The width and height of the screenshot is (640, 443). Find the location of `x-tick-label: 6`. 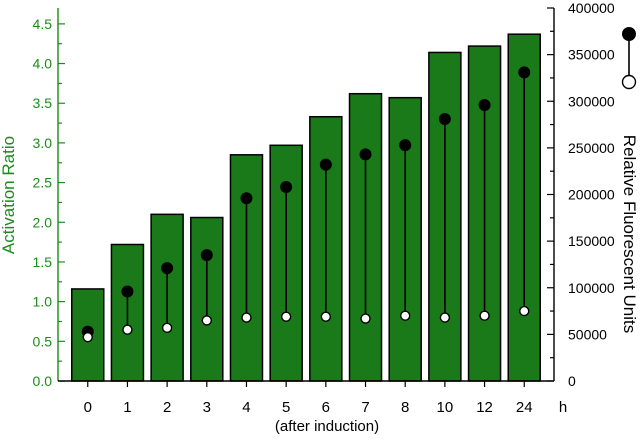

x-tick-label: 6 is located at coordinates (326, 407).